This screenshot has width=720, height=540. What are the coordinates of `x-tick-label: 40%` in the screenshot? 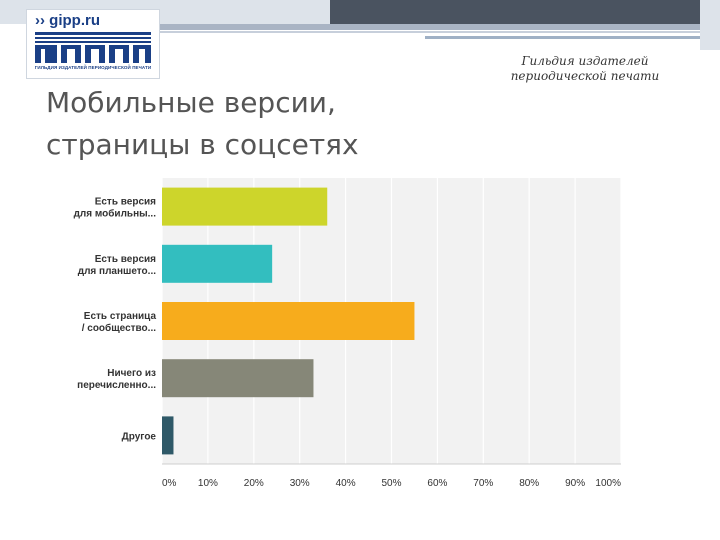 It's located at (346, 483).